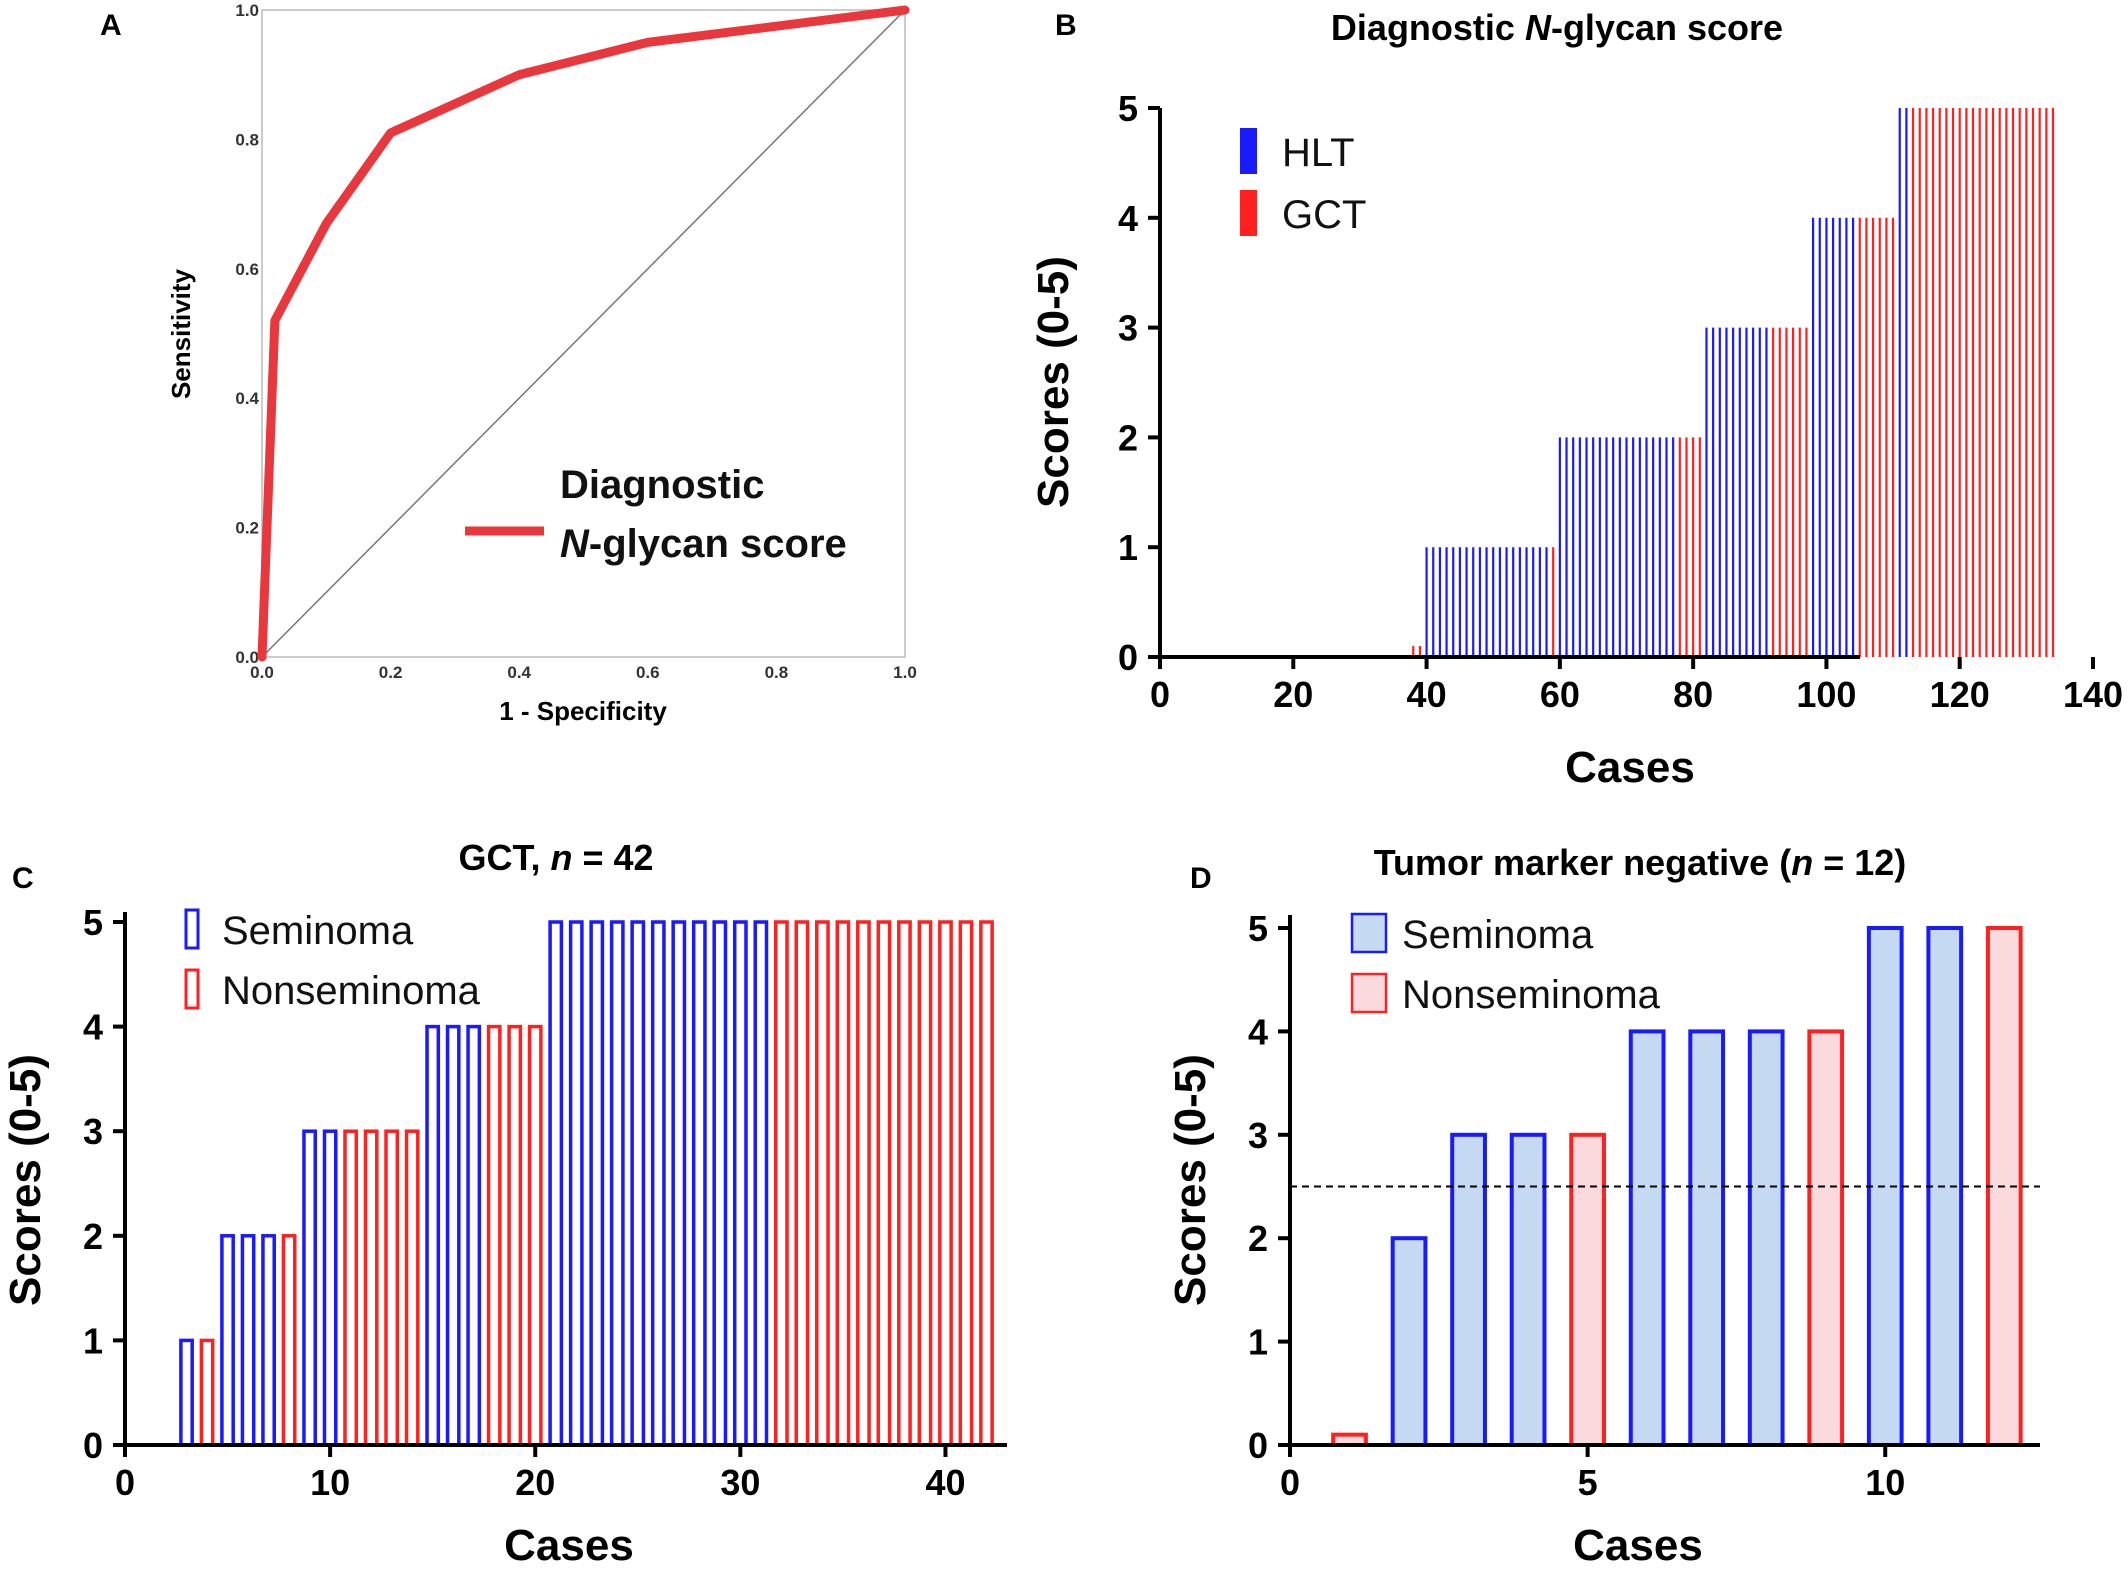  What do you see at coordinates (1560, 694) in the screenshot?
I see `x-tick-label: 60` at bounding box center [1560, 694].